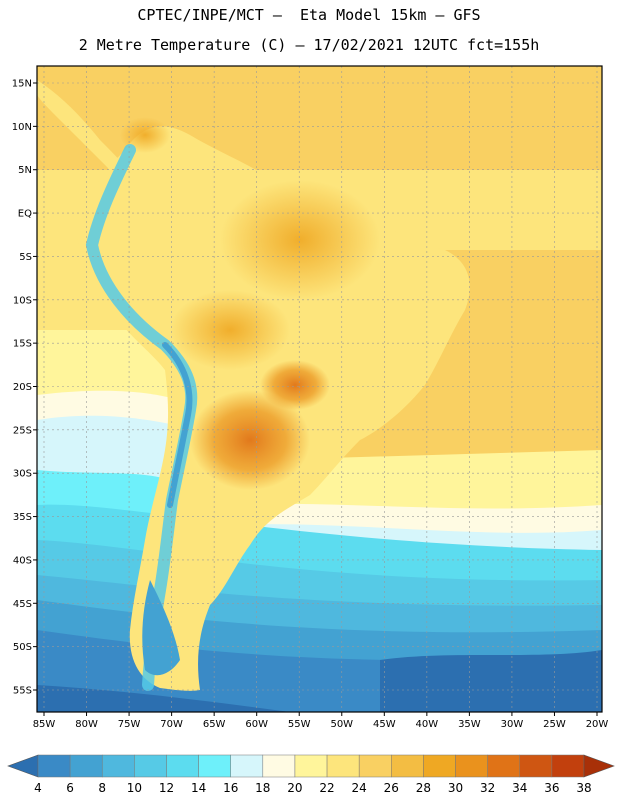 This screenshot has width=618, height=800. I want to click on colorbar-arrow-low, so click(23, 766).